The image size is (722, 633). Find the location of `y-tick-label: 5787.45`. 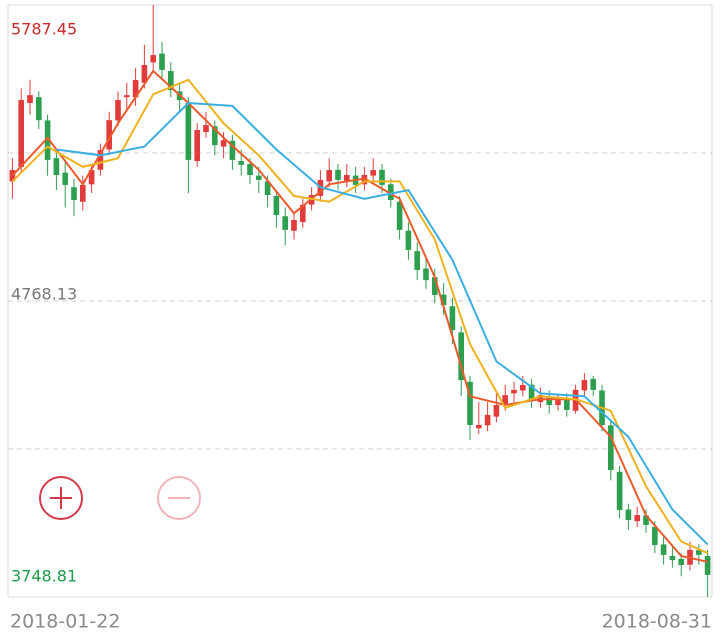

y-tick-label: 5787.45 is located at coordinates (44, 29).